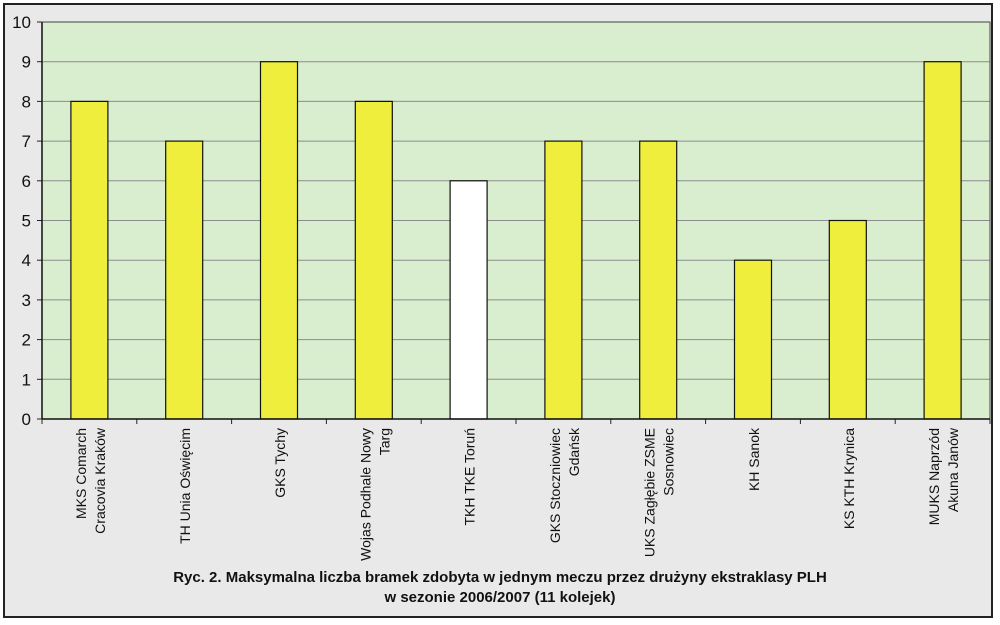  What do you see at coordinates (26, 101) in the screenshot?
I see `y-tick-label: 8` at bounding box center [26, 101].